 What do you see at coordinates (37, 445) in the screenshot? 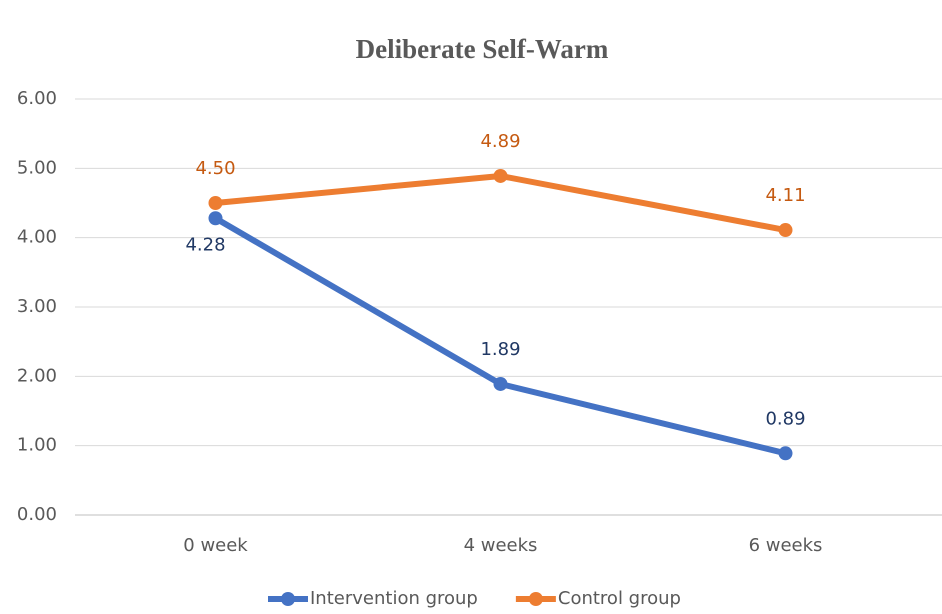
I see `y-tick-label: 1.00` at bounding box center [37, 445].